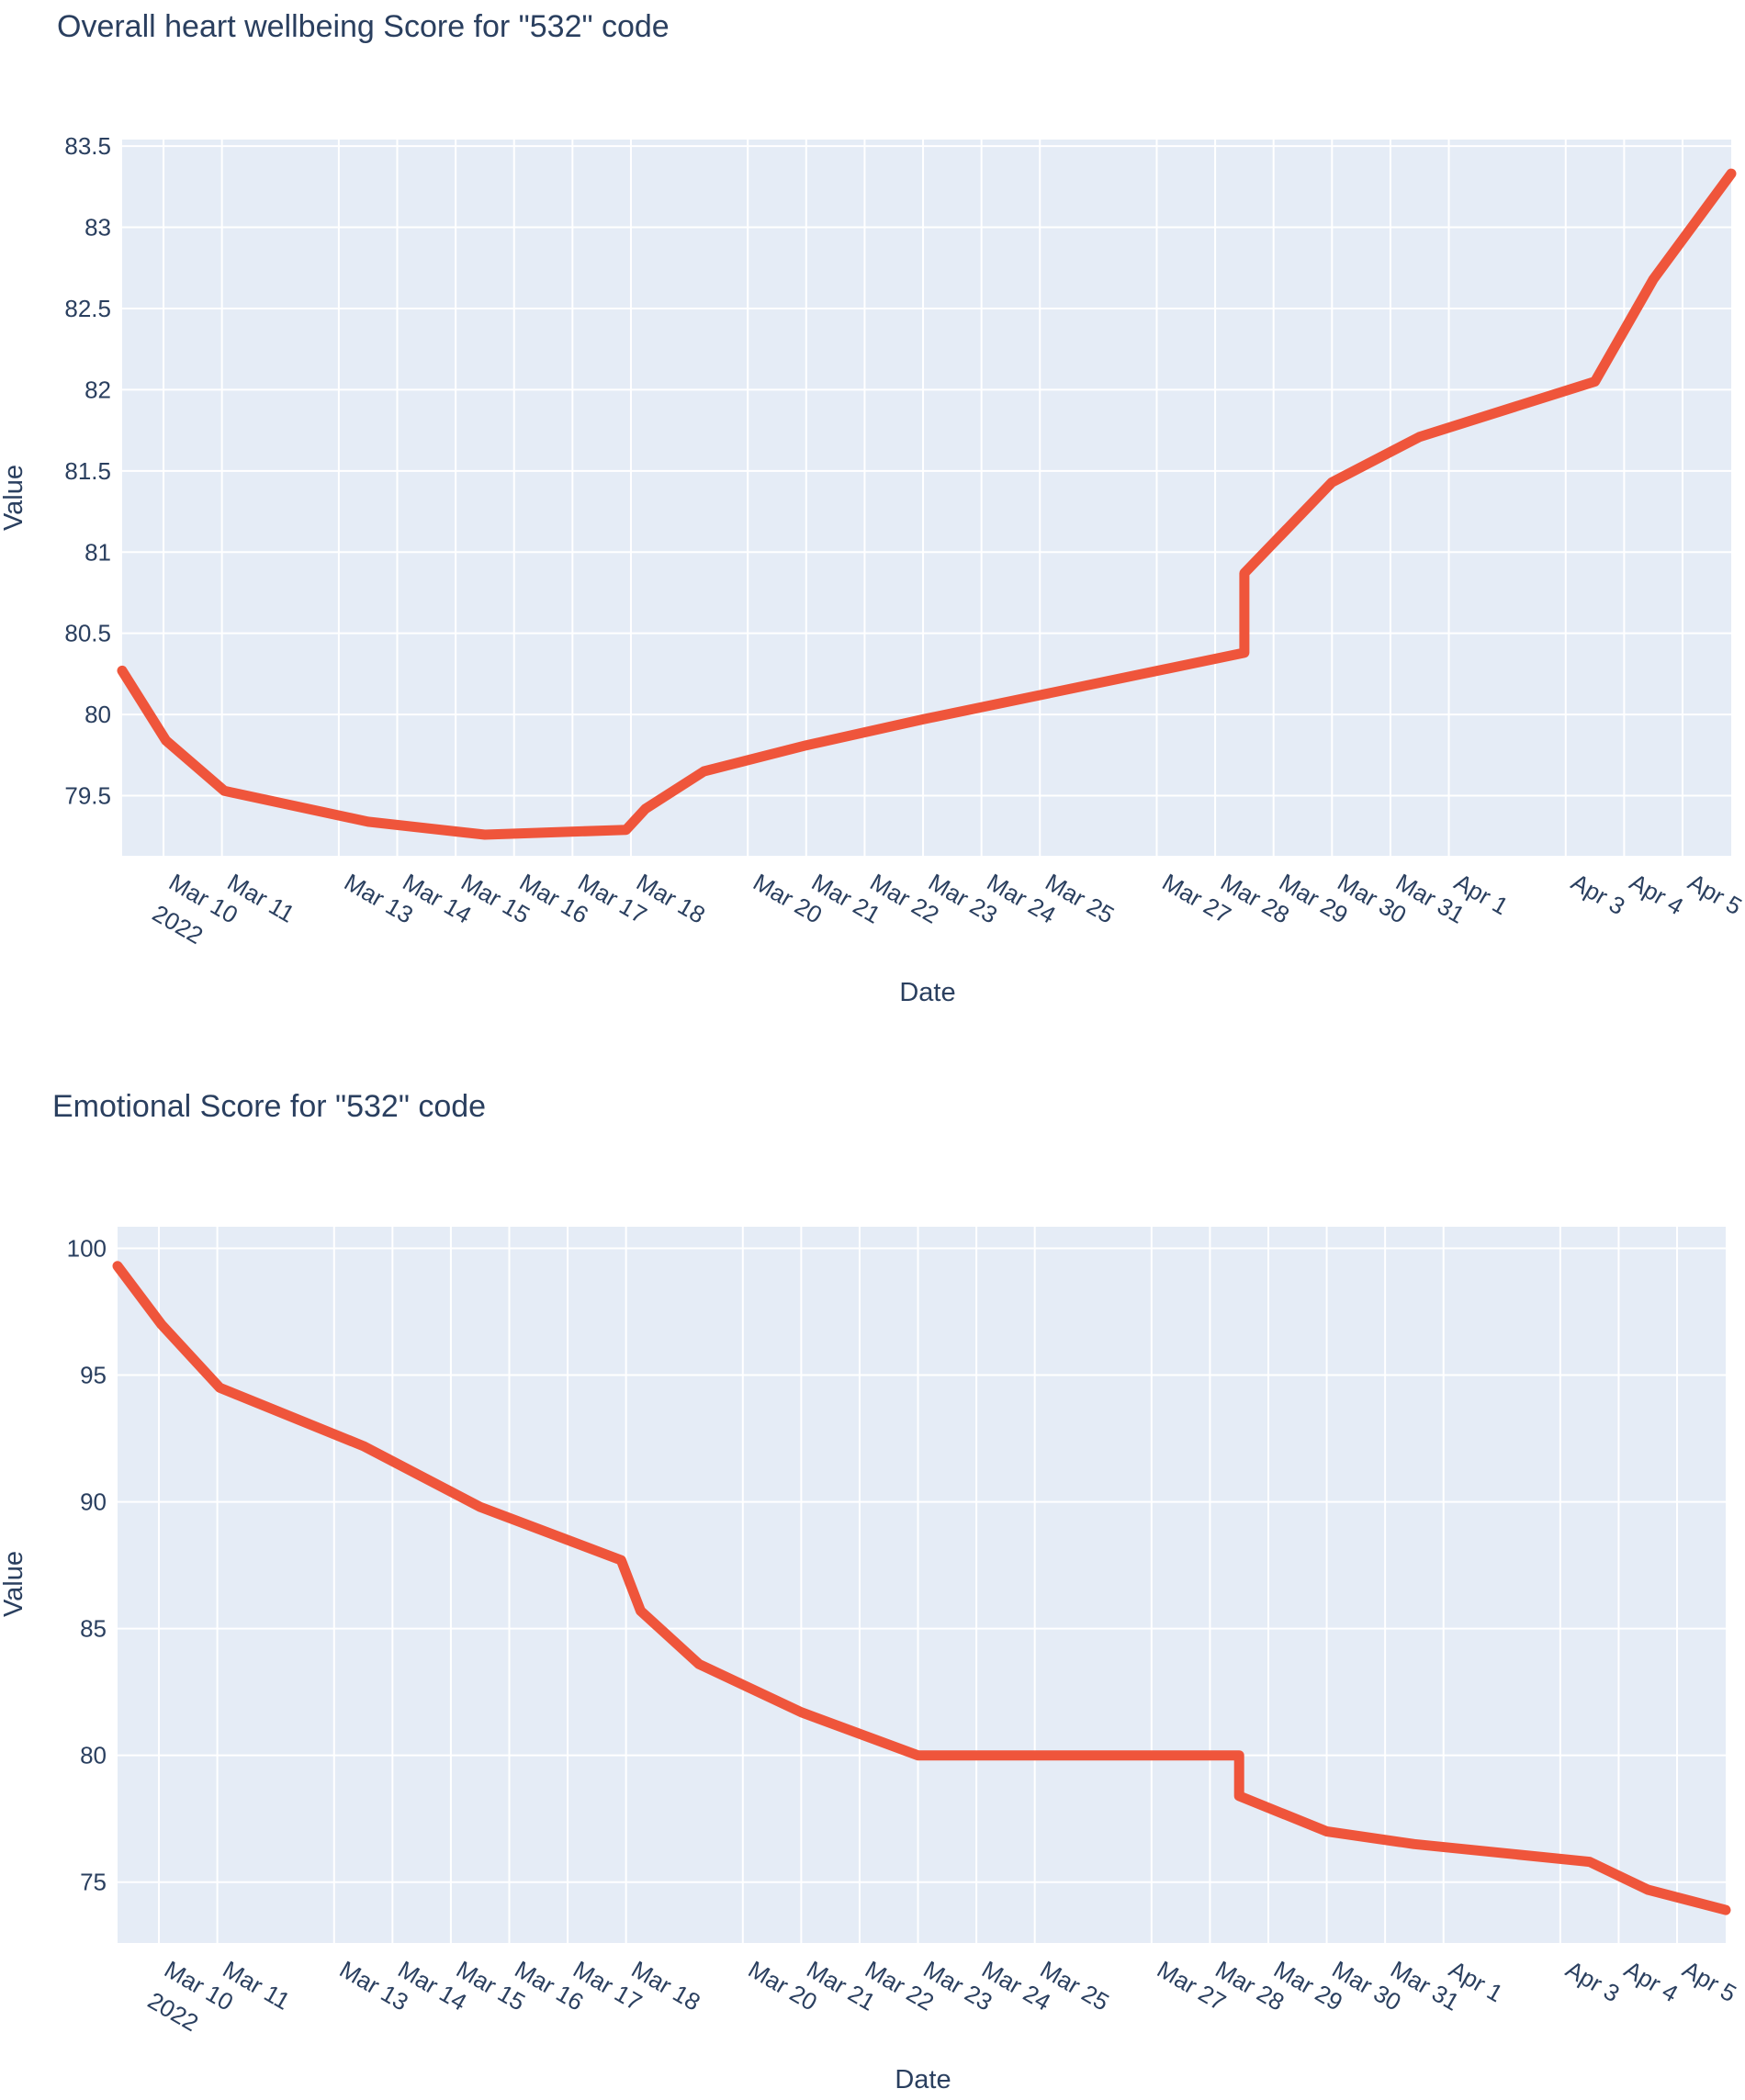 This screenshot has width=1745, height=2100. What do you see at coordinates (97, 389) in the screenshot?
I see `y-tick-label: 82` at bounding box center [97, 389].